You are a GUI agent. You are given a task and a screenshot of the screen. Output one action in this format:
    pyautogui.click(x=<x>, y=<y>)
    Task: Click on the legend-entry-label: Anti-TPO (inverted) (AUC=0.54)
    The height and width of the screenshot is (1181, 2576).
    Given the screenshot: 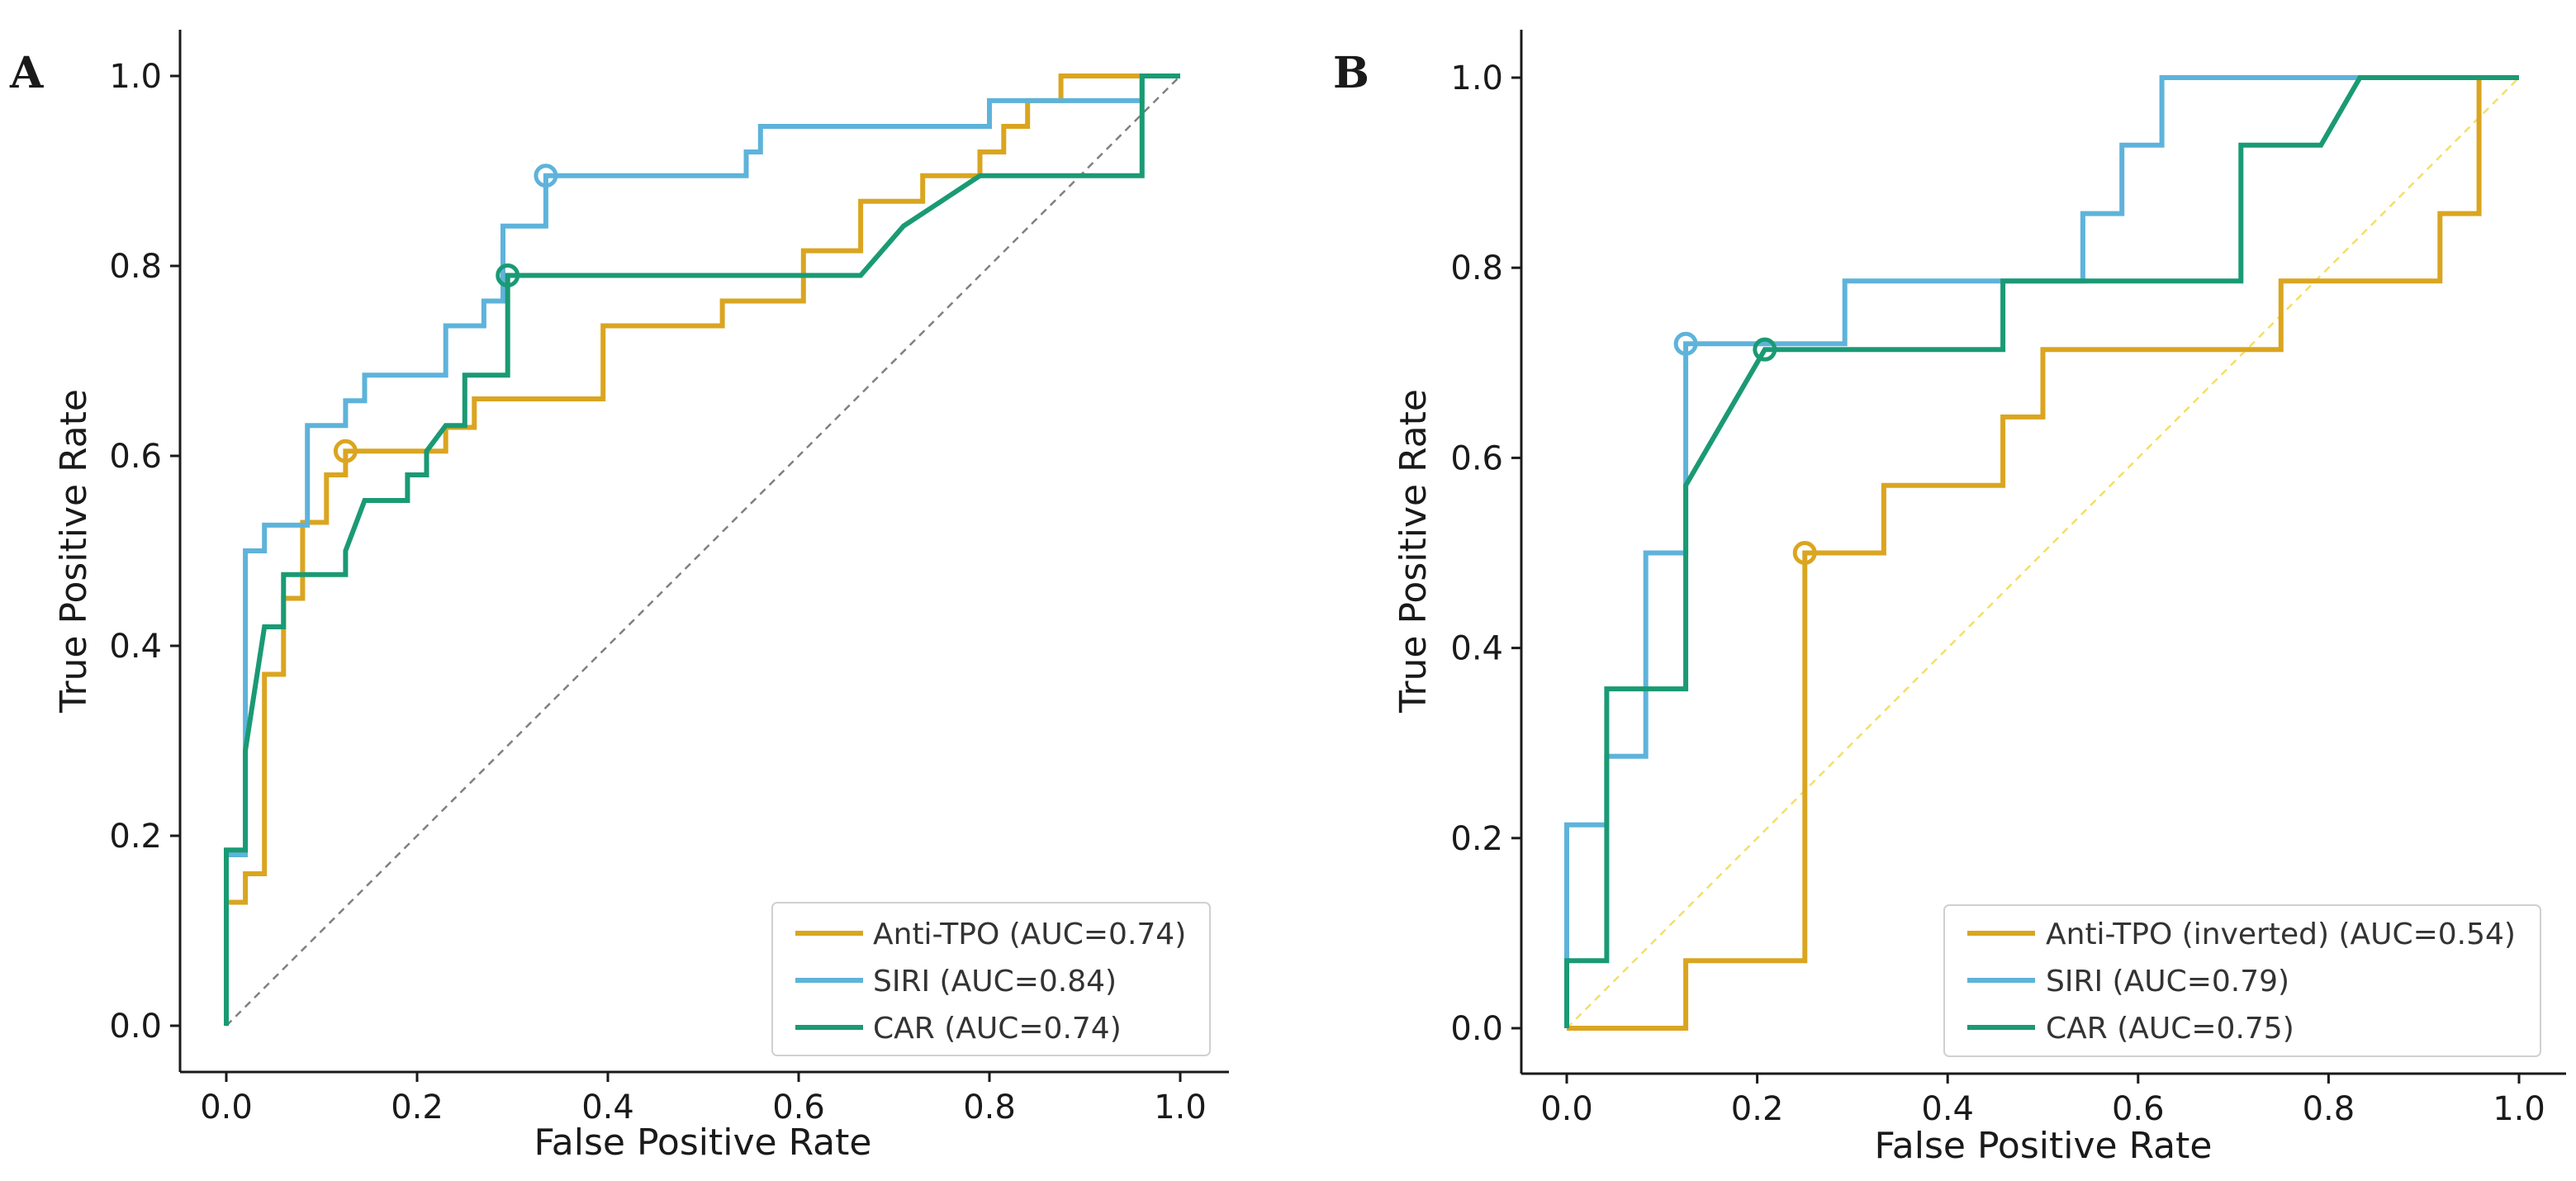 What is the action you would take?
    pyautogui.click(x=2281, y=935)
    